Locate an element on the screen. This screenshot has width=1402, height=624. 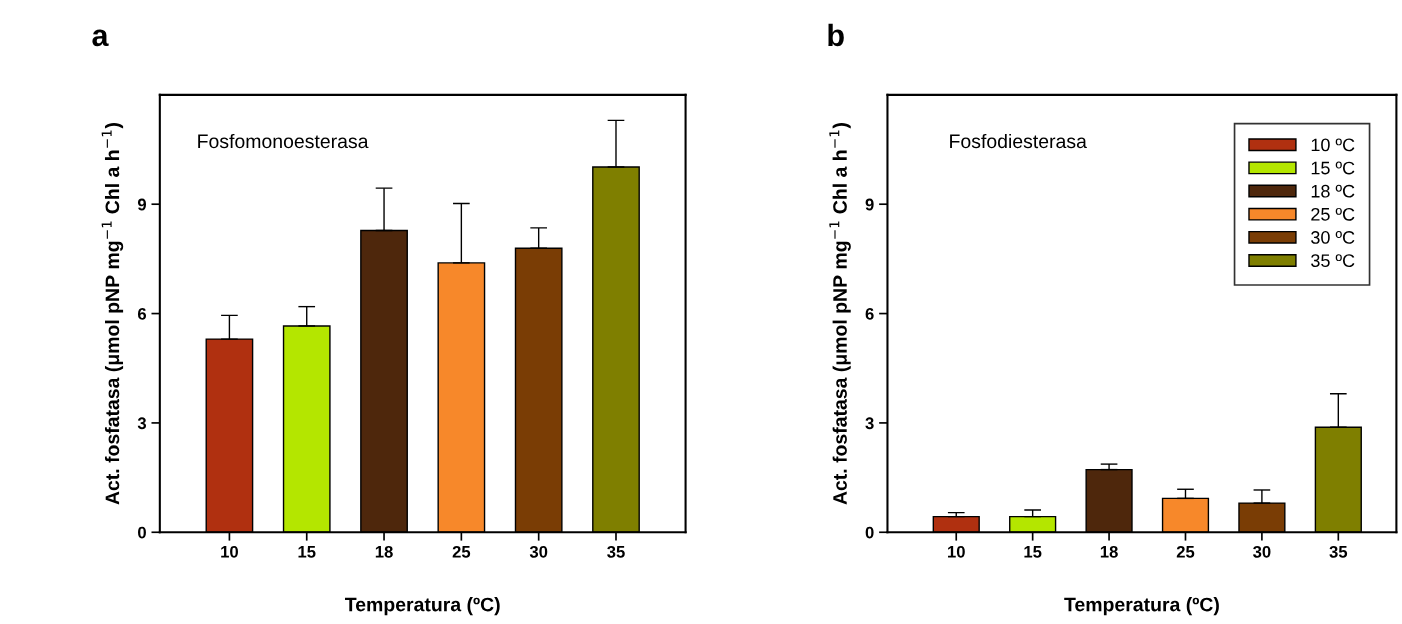
chart-title: b is located at coordinates (836, 35).